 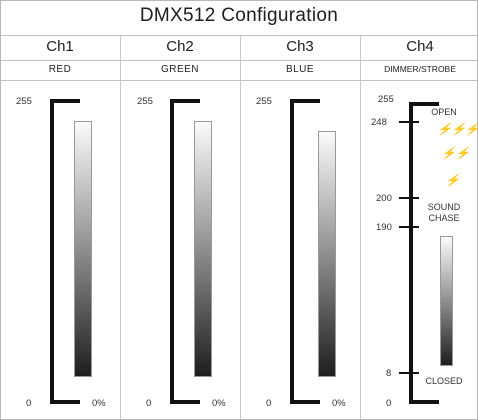 I want to click on sound-label: SOUND, so click(x=444, y=207).